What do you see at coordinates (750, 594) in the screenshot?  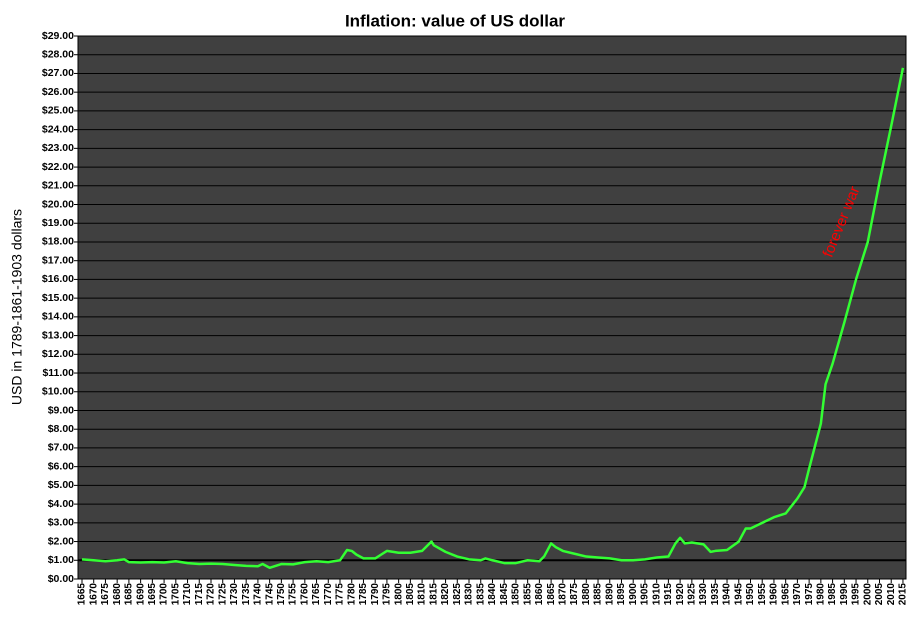 I see `x-tick-label: 1950` at bounding box center [750, 594].